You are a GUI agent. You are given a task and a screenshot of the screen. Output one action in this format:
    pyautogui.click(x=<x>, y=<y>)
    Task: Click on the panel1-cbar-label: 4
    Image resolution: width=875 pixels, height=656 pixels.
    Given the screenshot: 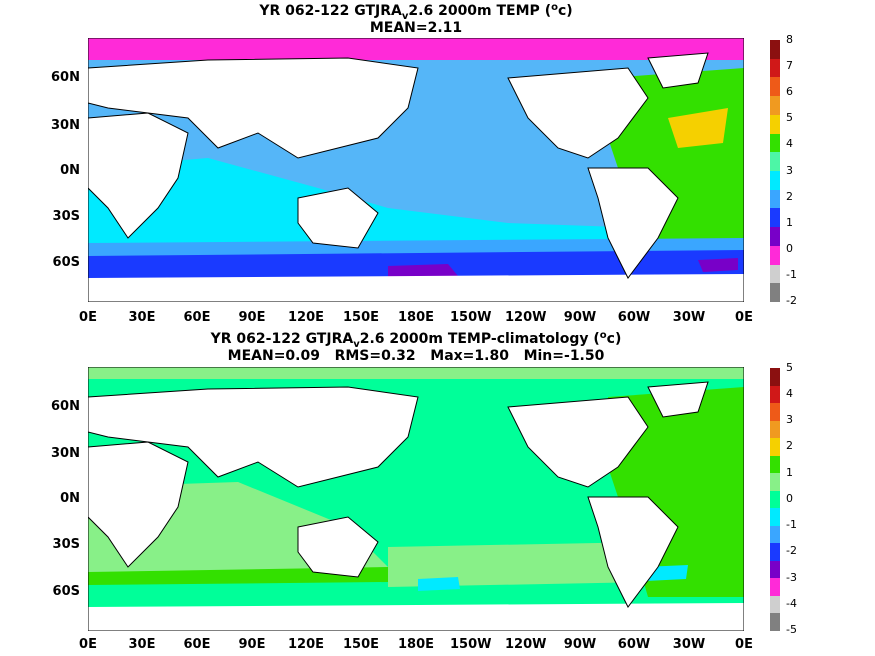 What is the action you would take?
    pyautogui.click(x=789, y=143)
    